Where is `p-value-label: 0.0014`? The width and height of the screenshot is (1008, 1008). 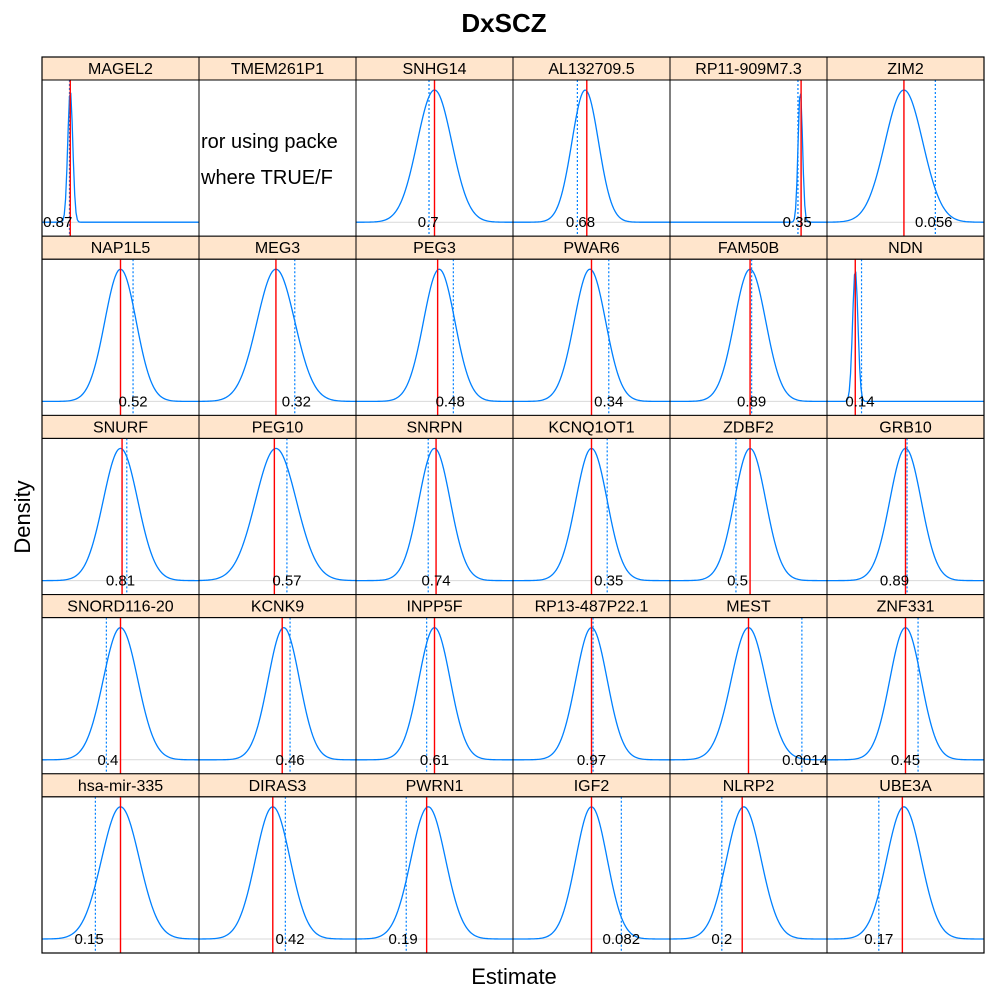 p-value-label: 0.0014 is located at coordinates (805, 760).